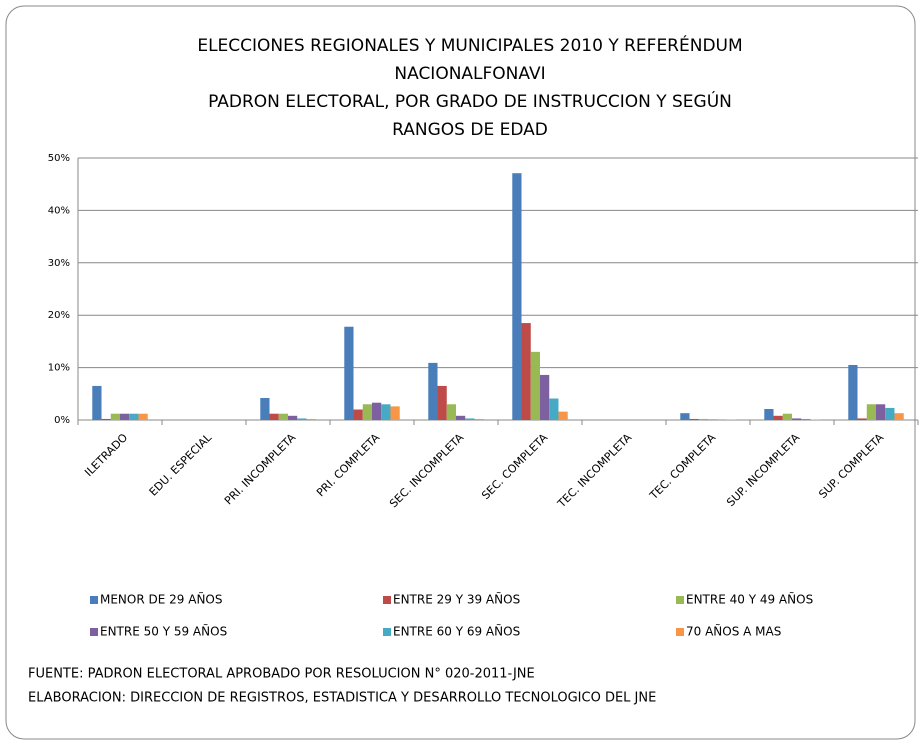 The width and height of the screenshot is (921, 749). What do you see at coordinates (59, 158) in the screenshot?
I see `y-tick-label: 50%` at bounding box center [59, 158].